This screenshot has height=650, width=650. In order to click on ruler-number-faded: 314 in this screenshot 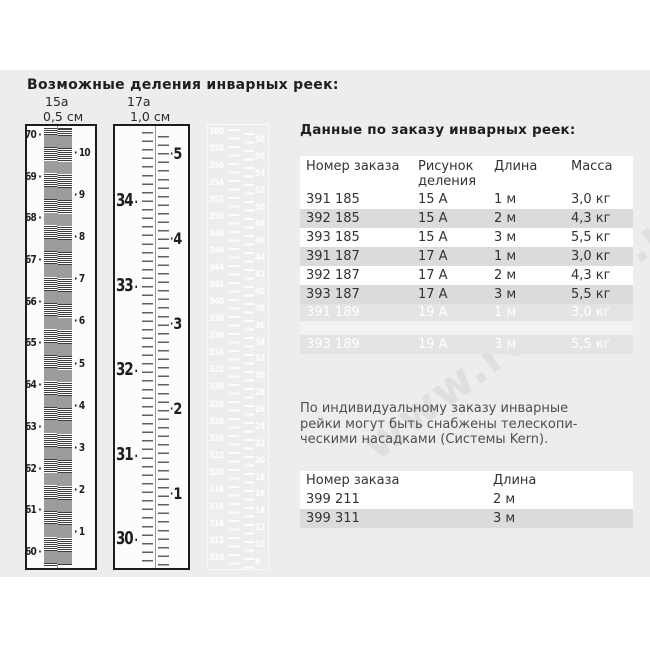, I will do `click(216, 523)`.